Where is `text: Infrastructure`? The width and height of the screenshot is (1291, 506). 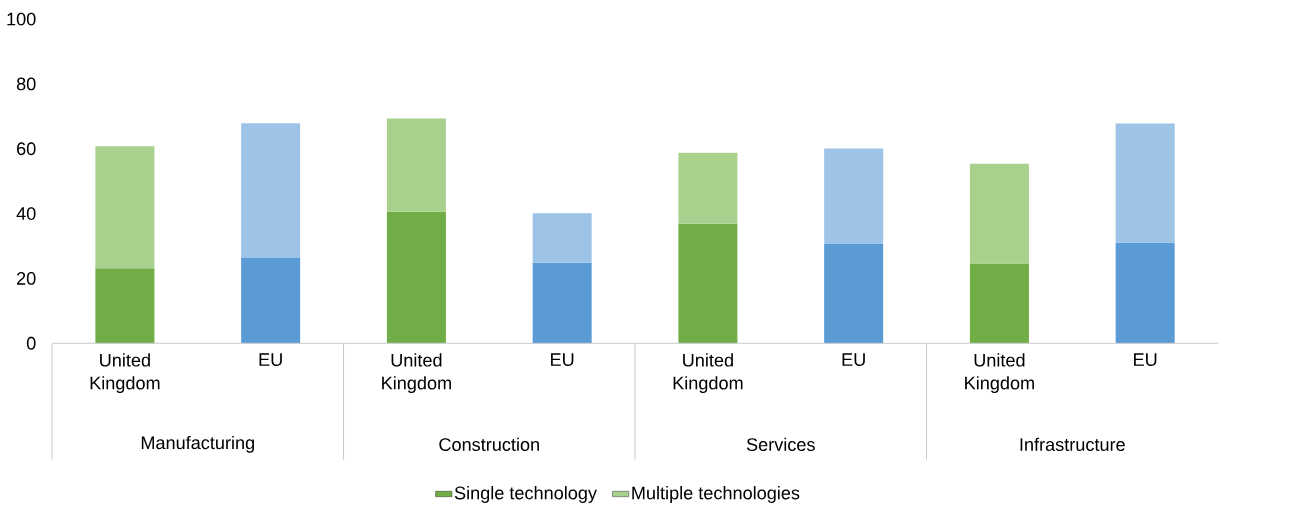 text: Infrastructure is located at coordinates (1072, 444).